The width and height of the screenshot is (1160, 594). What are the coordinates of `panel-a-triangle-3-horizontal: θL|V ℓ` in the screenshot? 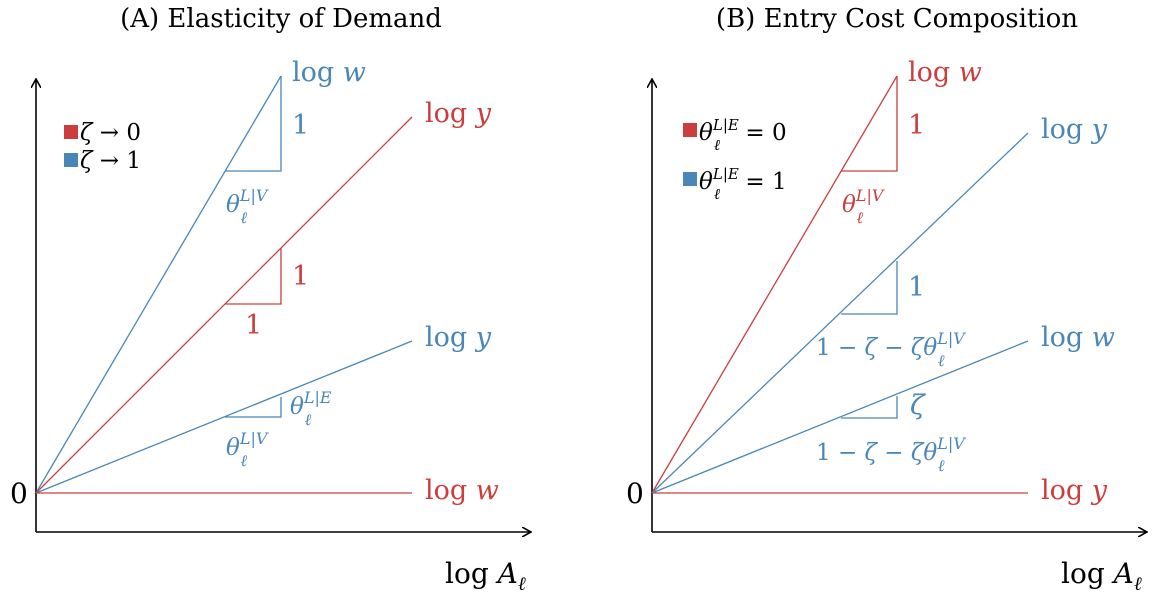 It's located at (247, 449).